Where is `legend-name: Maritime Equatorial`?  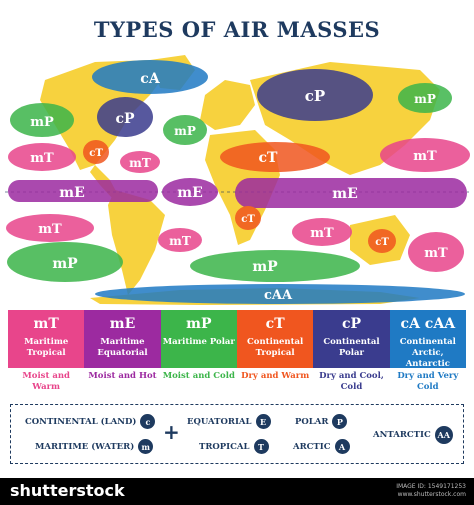
legend-name: Maritime Equatorial is located at coordinates (122, 347).